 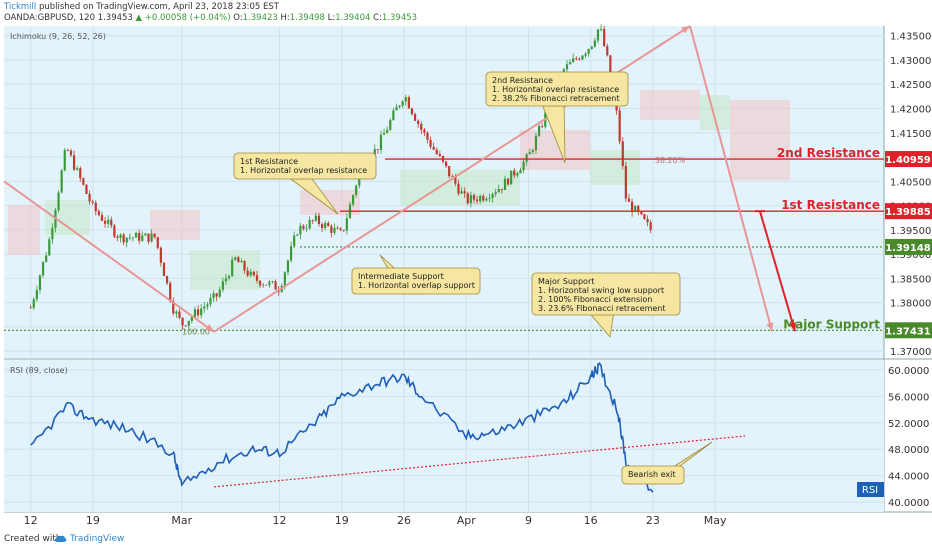 What do you see at coordinates (908, 211) in the screenshot?
I see `price-tag` at bounding box center [908, 211].